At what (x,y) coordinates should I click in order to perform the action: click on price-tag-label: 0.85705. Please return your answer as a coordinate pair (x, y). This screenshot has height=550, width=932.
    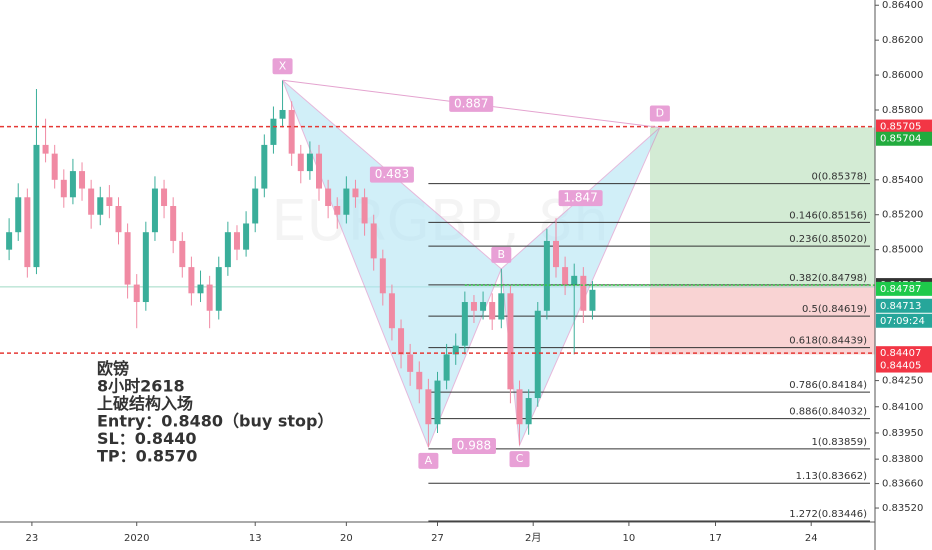
    Looking at the image, I should click on (900, 127).